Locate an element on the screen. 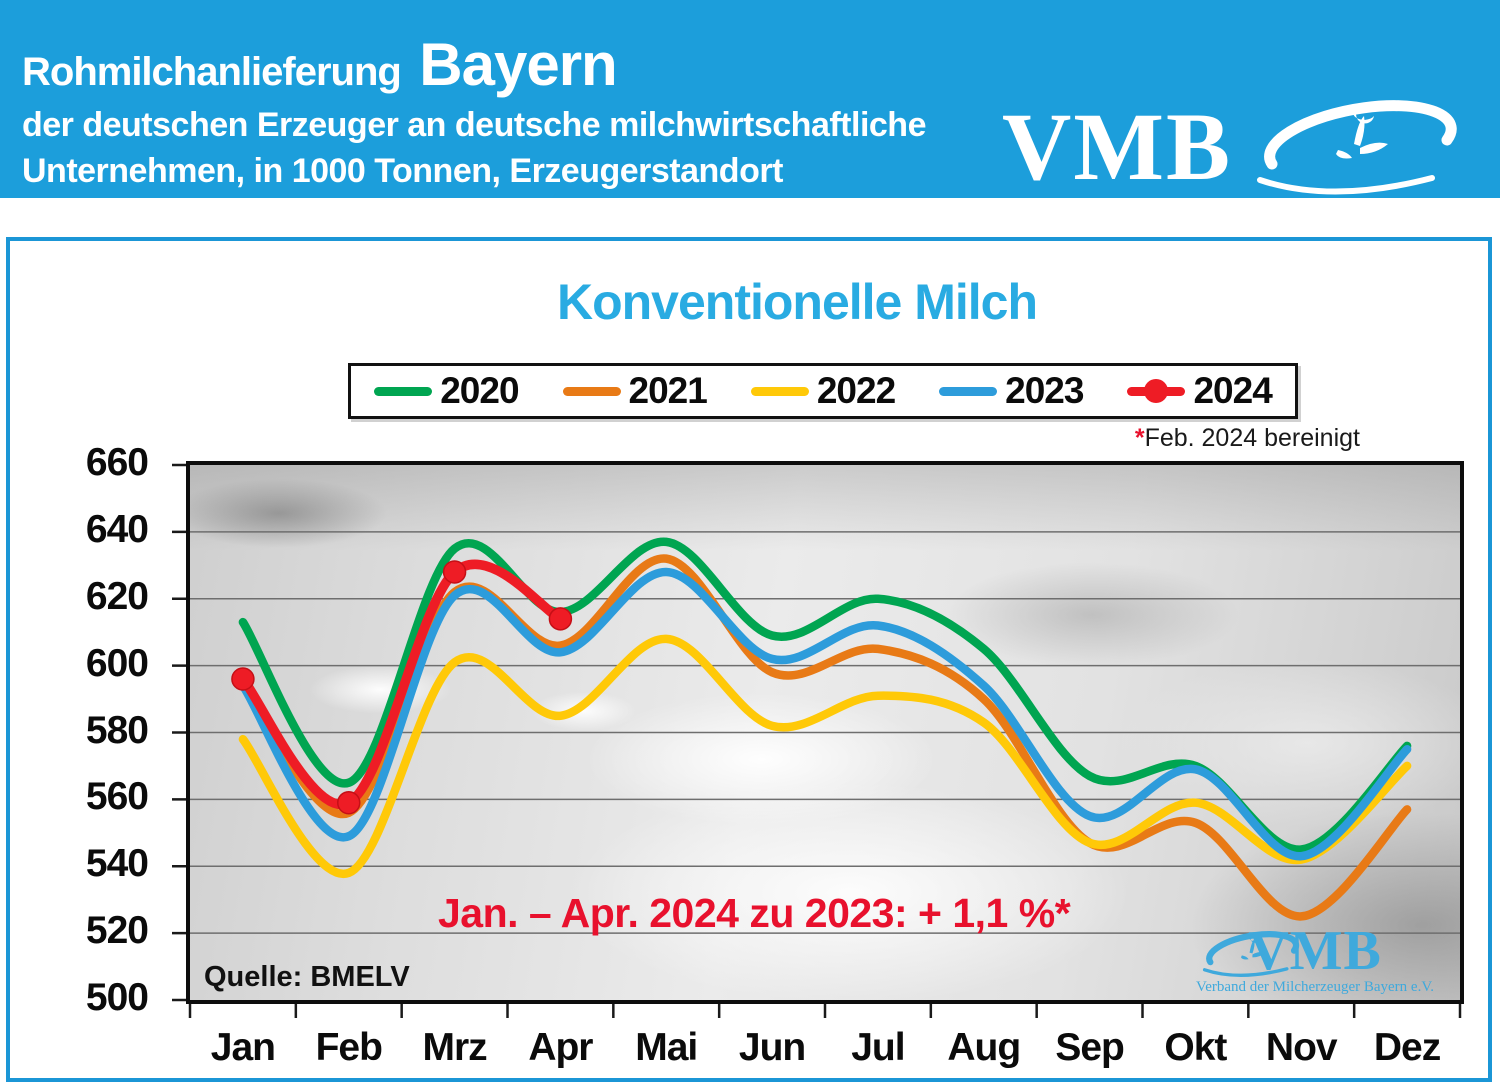  legend-item-2020: 2020 is located at coordinates (447, 391).